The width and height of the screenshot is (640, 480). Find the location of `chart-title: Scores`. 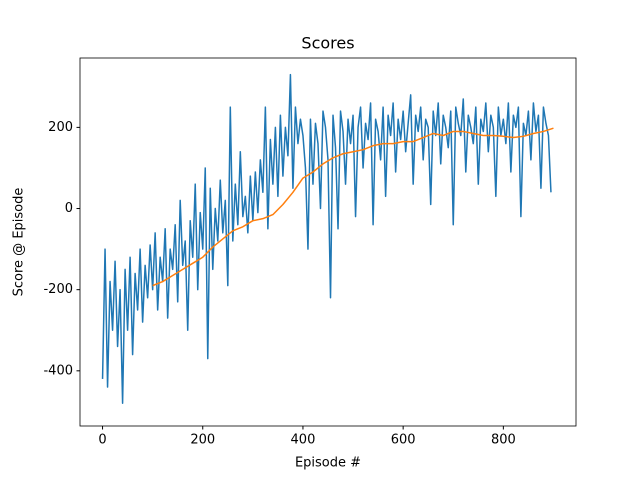

chart-title: Scores is located at coordinates (327, 43).